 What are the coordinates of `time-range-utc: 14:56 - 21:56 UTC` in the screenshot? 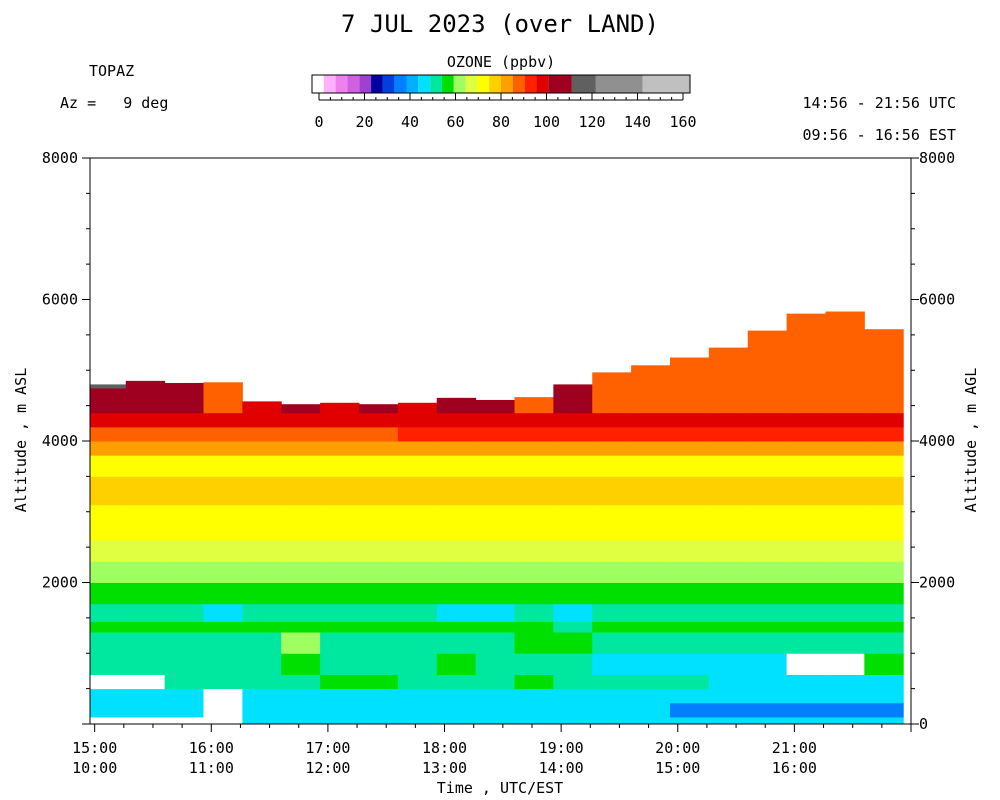 It's located at (879, 103).